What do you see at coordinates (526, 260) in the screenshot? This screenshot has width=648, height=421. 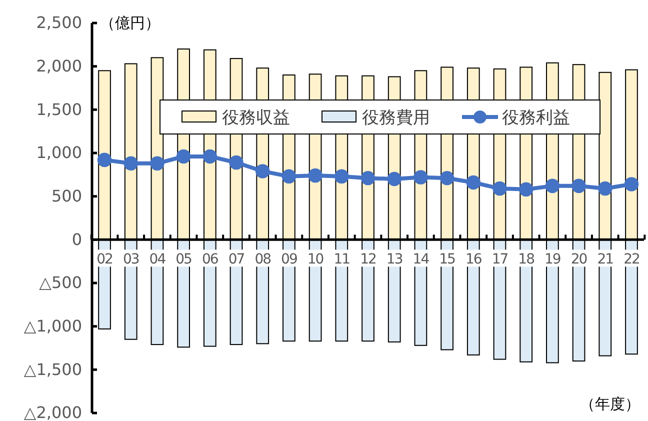 I see `x-tick-label: 18` at bounding box center [526, 260].